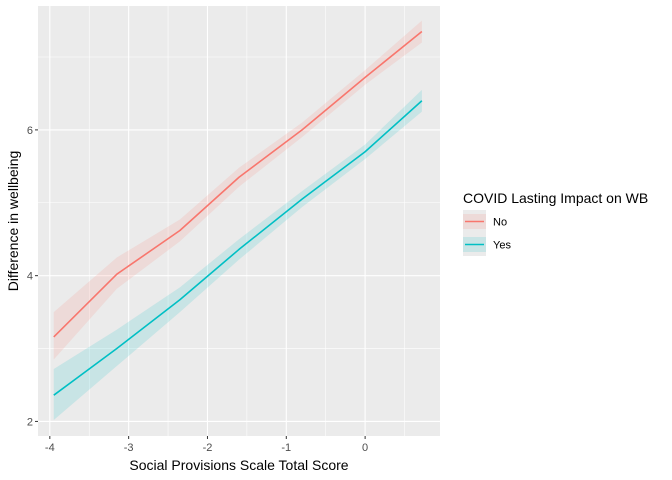  What do you see at coordinates (555, 198) in the screenshot?
I see `legend-title: COVID Lasting Impact on WB` at bounding box center [555, 198].